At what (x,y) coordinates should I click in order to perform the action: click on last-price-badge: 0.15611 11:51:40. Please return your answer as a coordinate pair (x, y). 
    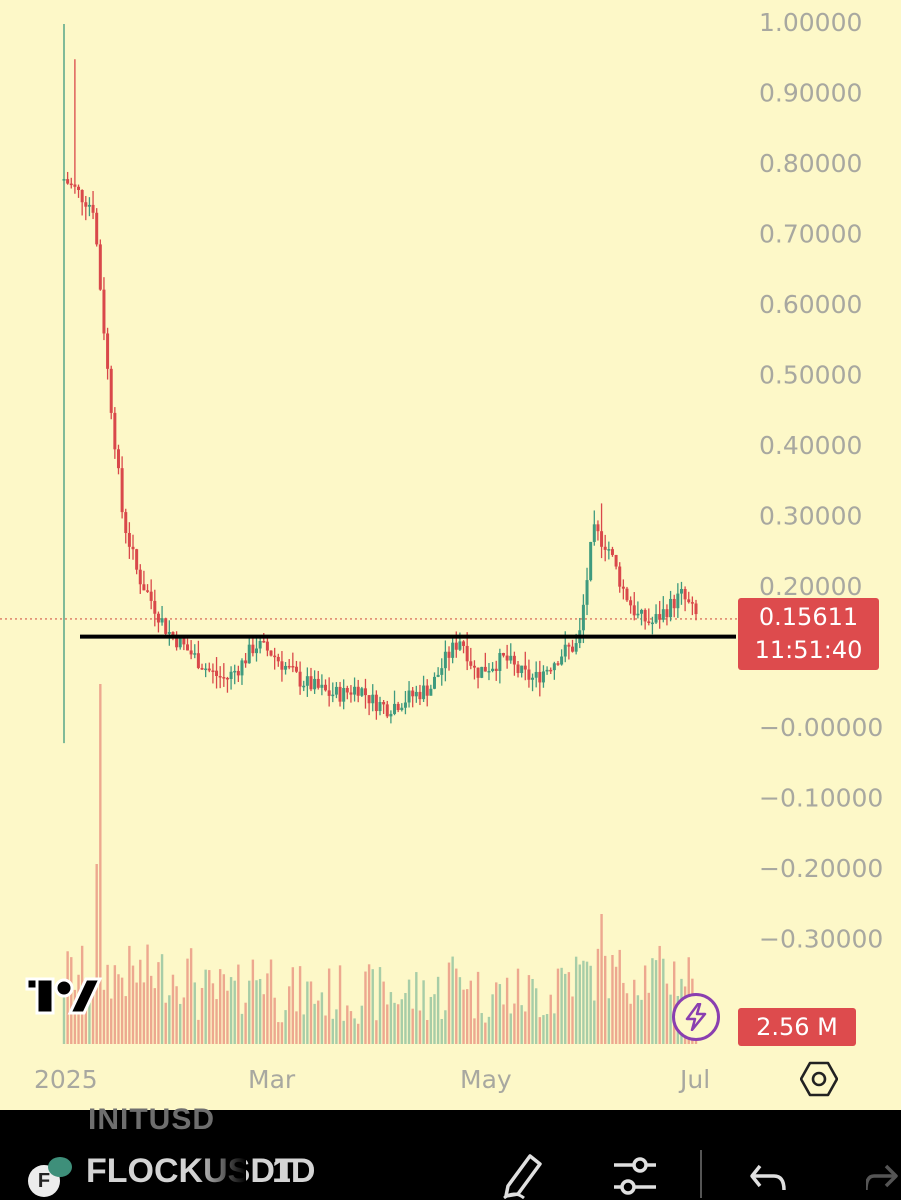
    Looking at the image, I should click on (808, 634).